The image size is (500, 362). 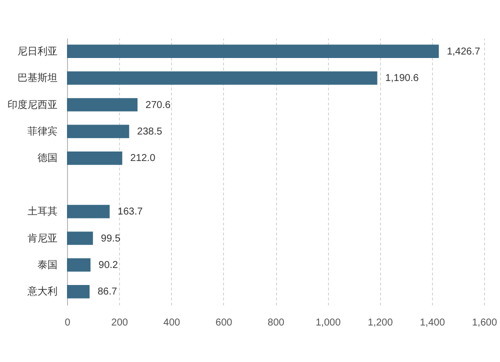 I want to click on y-tick-label: 意大利, so click(x=42, y=292).